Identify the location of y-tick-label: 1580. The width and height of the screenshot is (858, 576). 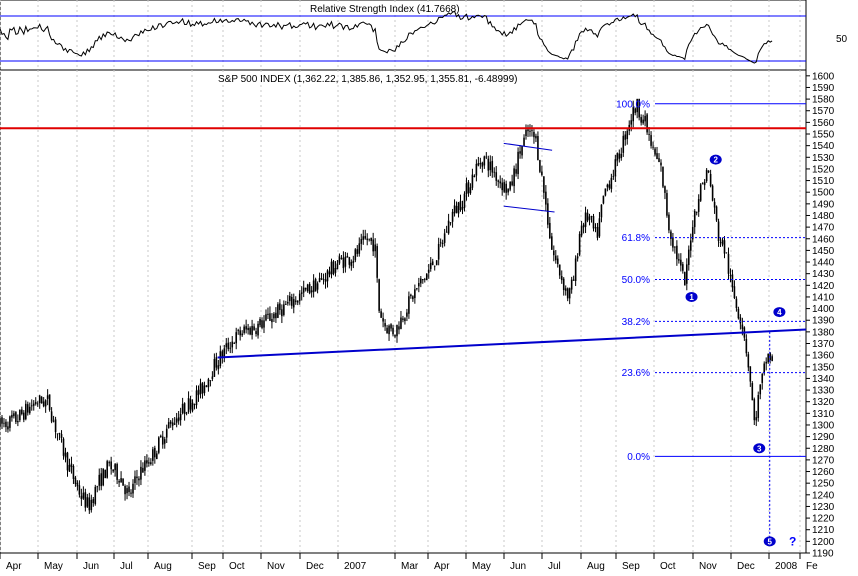
(823, 100).